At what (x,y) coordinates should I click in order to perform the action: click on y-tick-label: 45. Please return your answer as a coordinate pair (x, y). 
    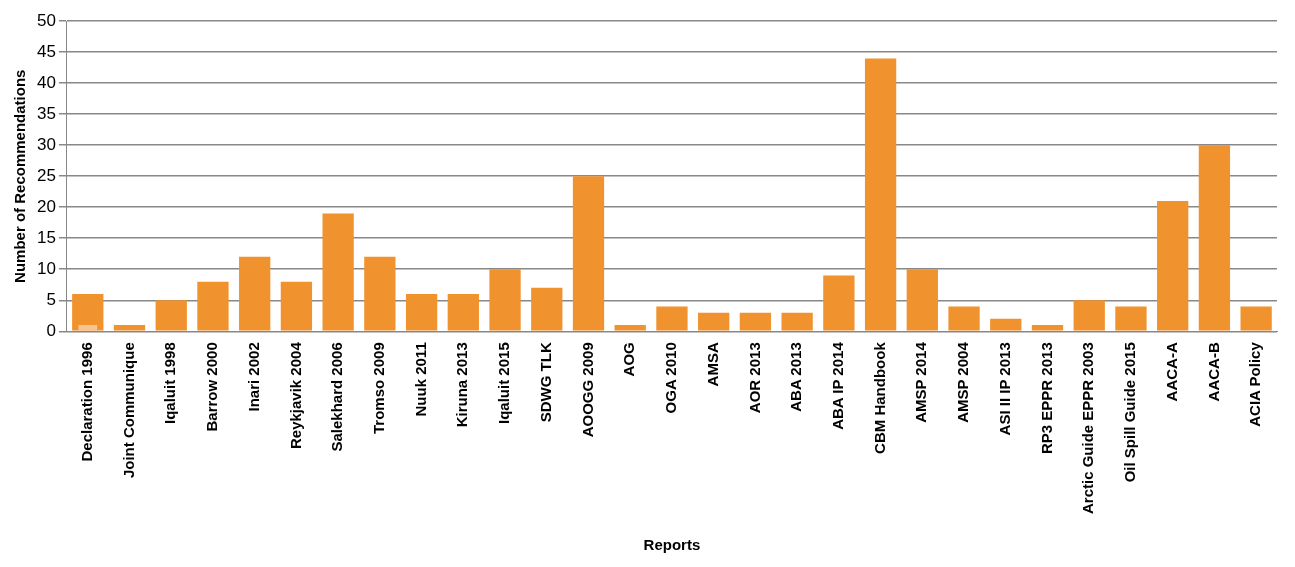
    Looking at the image, I should click on (46, 51).